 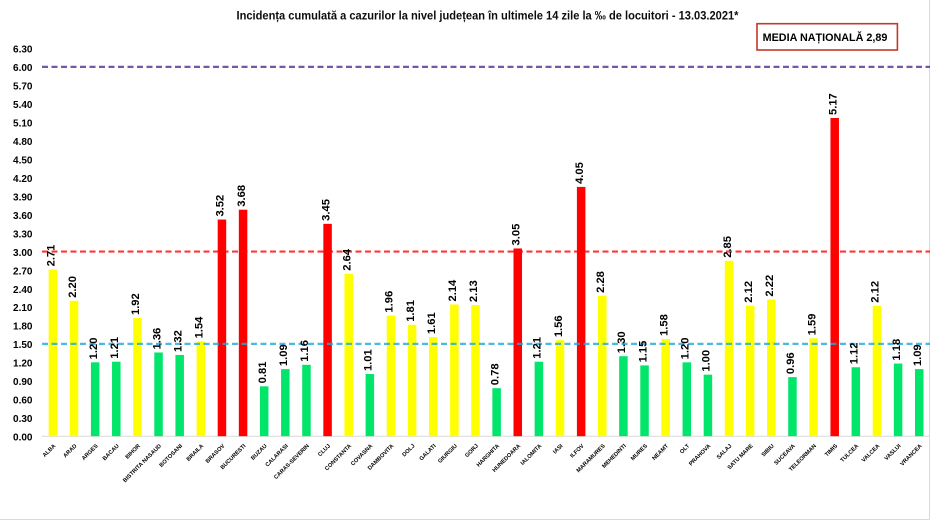 I want to click on svg-text: 5.17, so click(x=833, y=104).